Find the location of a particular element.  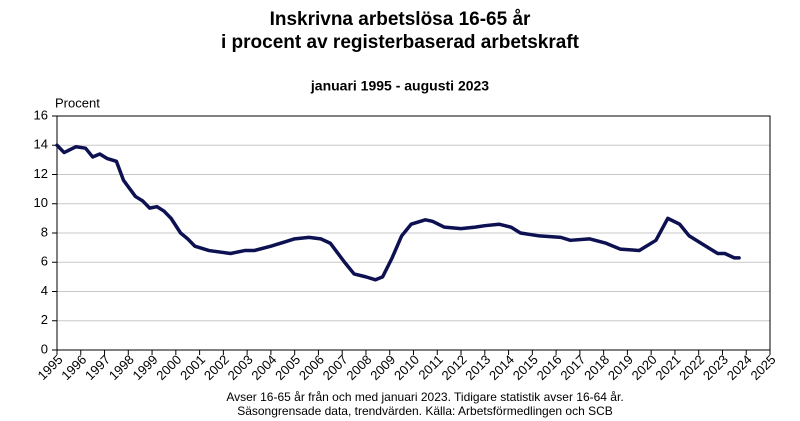

y-tick-label: 12 is located at coordinates (41, 173).